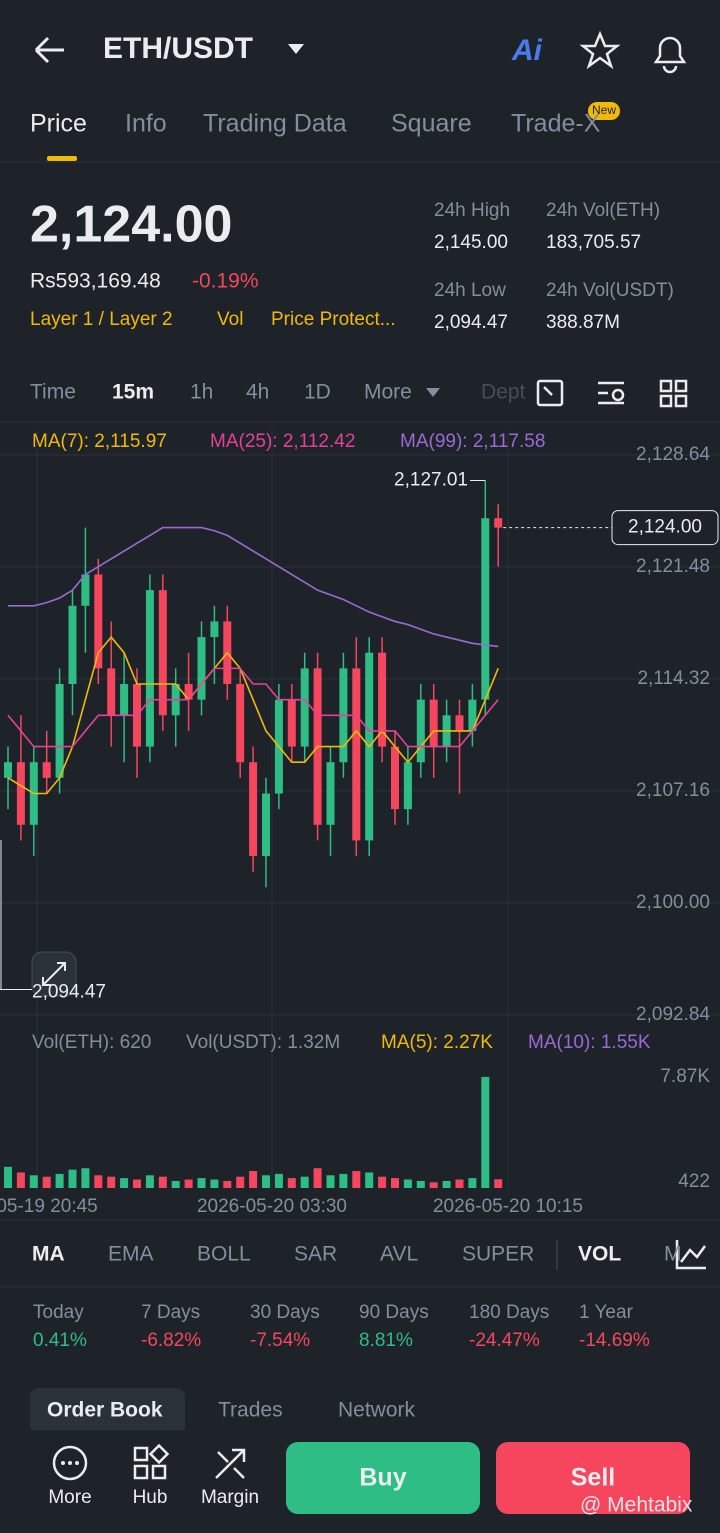  Describe the element at coordinates (386, 1340) in the screenshot. I see `period-change: 8.81%` at that location.